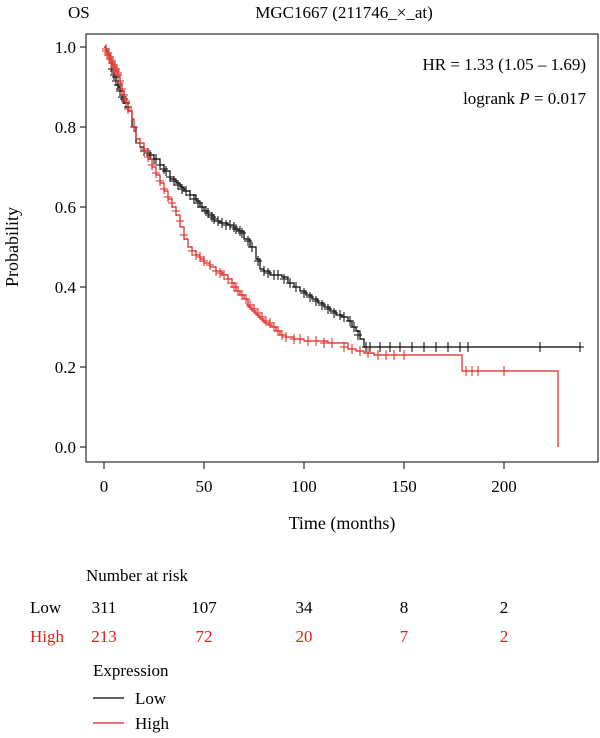  I want to click on legend: Expression Low High, so click(131, 697).